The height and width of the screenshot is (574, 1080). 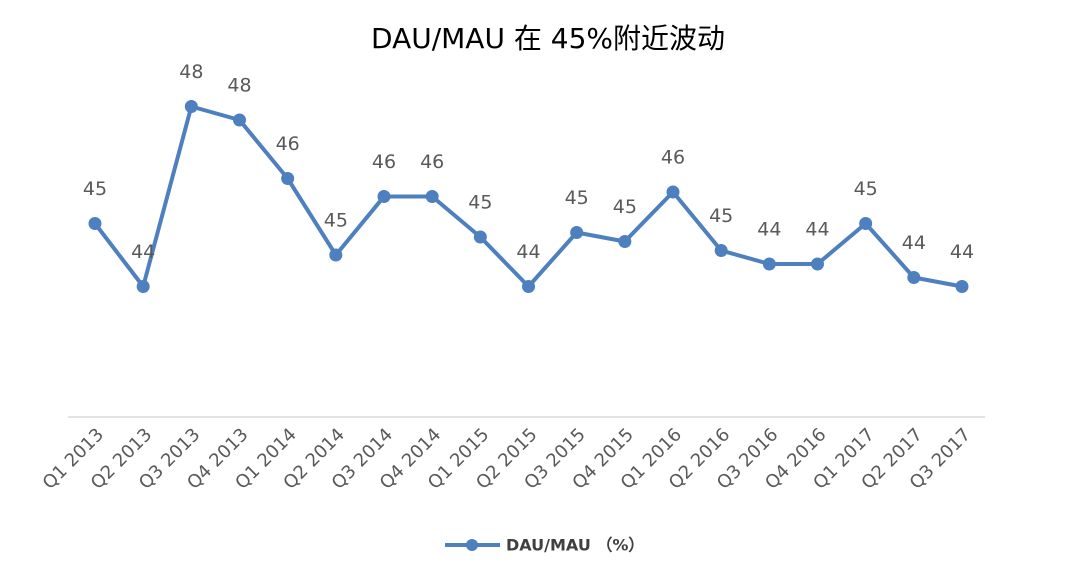 I want to click on legend-label: DAU/MAU （%）, so click(x=575, y=545).